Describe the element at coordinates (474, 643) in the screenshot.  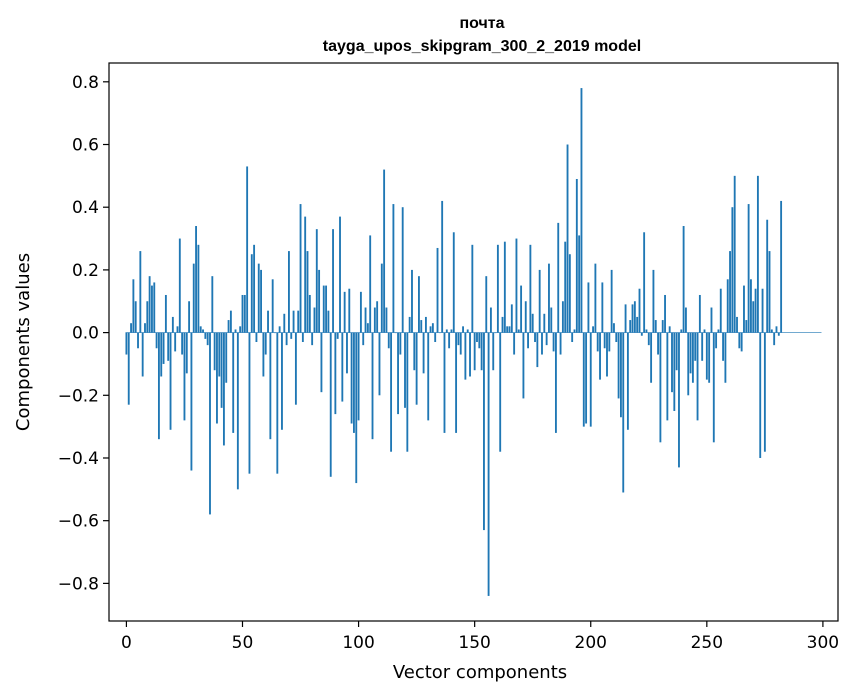
I see `x-tick-label: 150` at that location.